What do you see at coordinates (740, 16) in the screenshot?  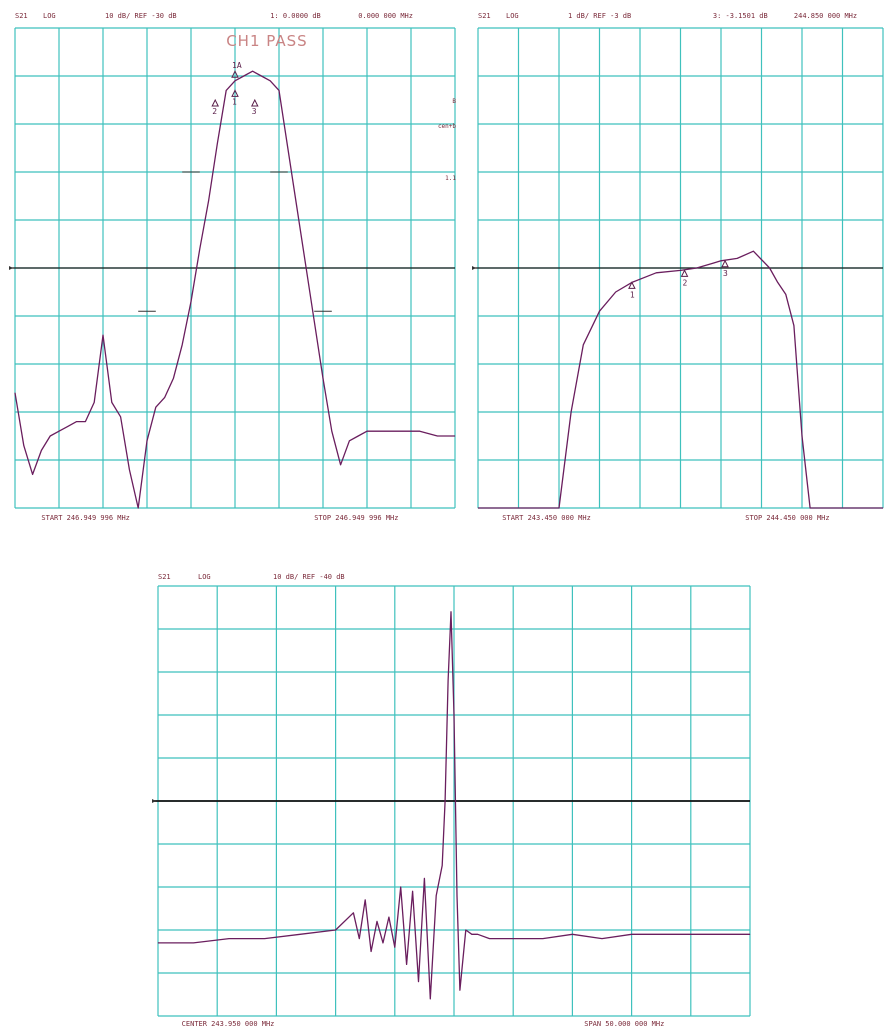 I see `header-marker: 3: -3.1501 dB` at bounding box center [740, 16].